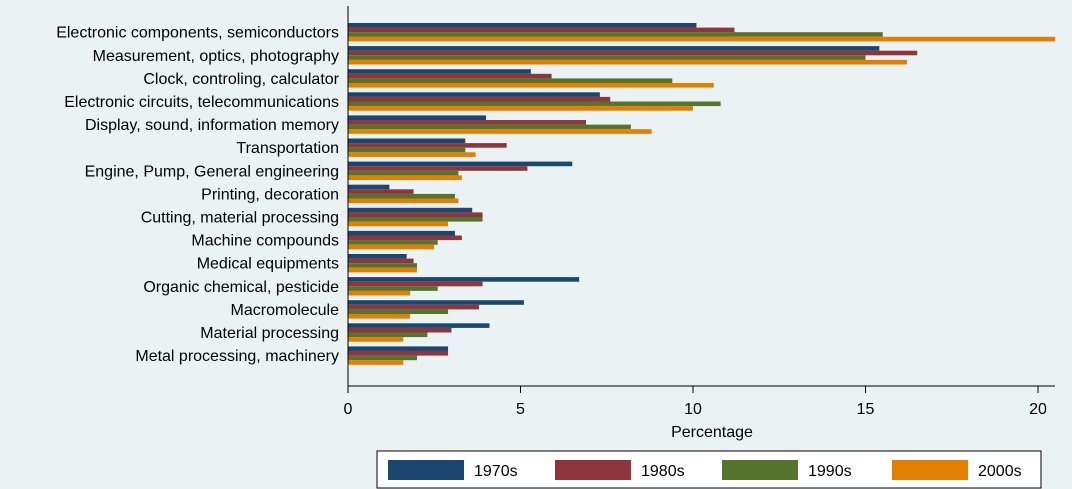 The image size is (1072, 489). What do you see at coordinates (216, 56) in the screenshot?
I see `category-label: Measurement, optics, photography` at bounding box center [216, 56].